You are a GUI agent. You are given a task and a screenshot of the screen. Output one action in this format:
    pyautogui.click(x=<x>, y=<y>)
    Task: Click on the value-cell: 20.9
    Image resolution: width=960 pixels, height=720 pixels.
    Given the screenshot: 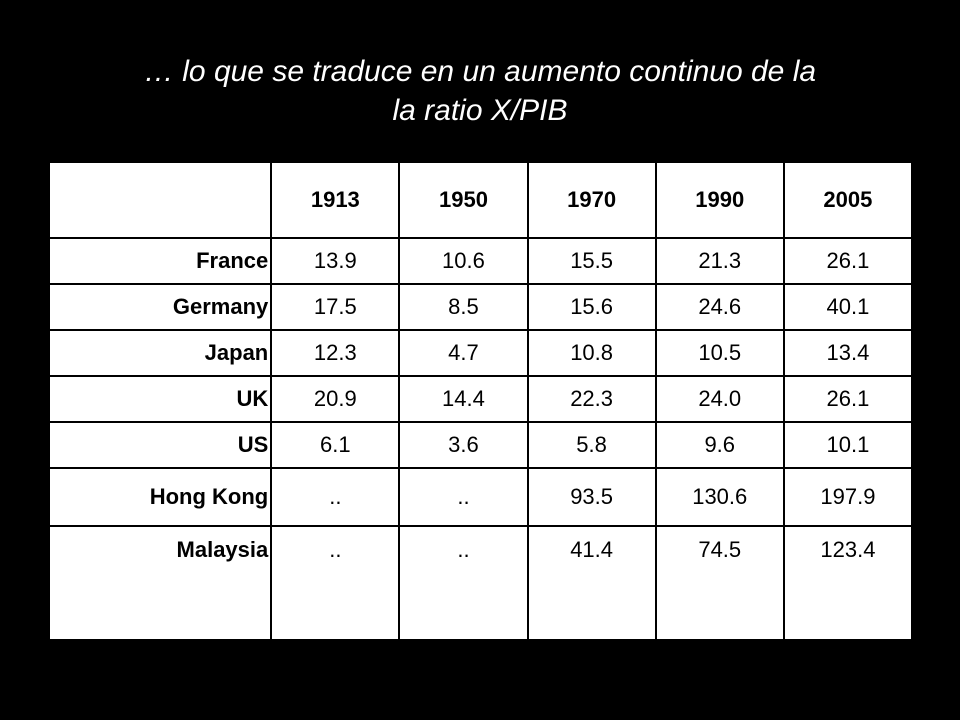 What is the action you would take?
    pyautogui.click(x=335, y=399)
    